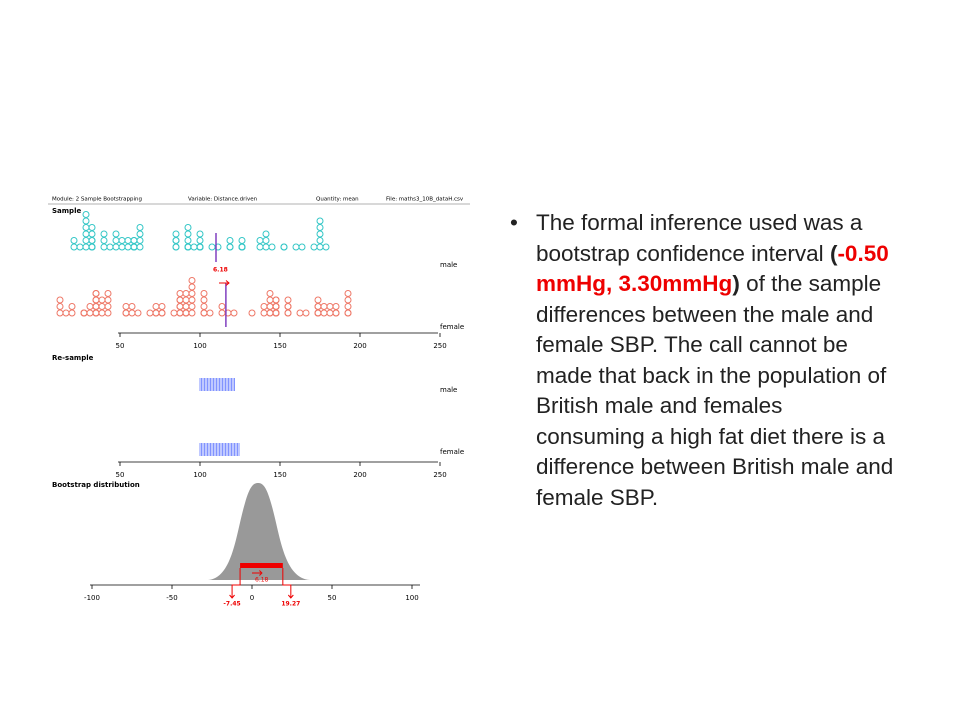 This screenshot has height=720, width=960. What do you see at coordinates (223, 200) in the screenshot?
I see `header-variable: Variable: Distance.driven` at bounding box center [223, 200].